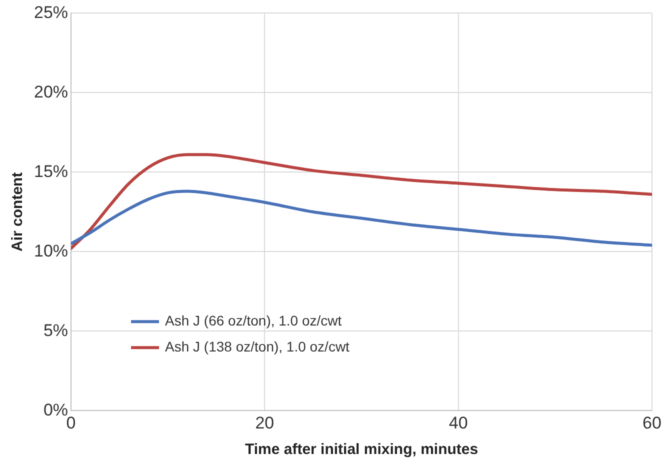  What do you see at coordinates (361, 218) in the screenshot?
I see `line-series` at bounding box center [361, 218].